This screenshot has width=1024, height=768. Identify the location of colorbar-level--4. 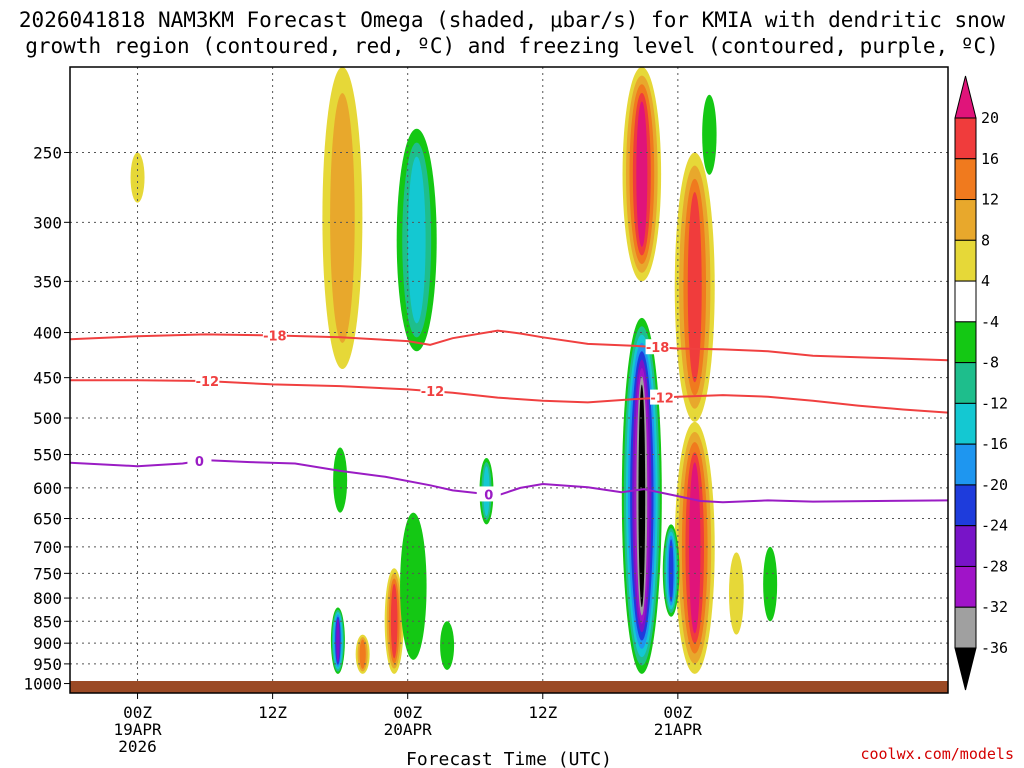
(965, 301).